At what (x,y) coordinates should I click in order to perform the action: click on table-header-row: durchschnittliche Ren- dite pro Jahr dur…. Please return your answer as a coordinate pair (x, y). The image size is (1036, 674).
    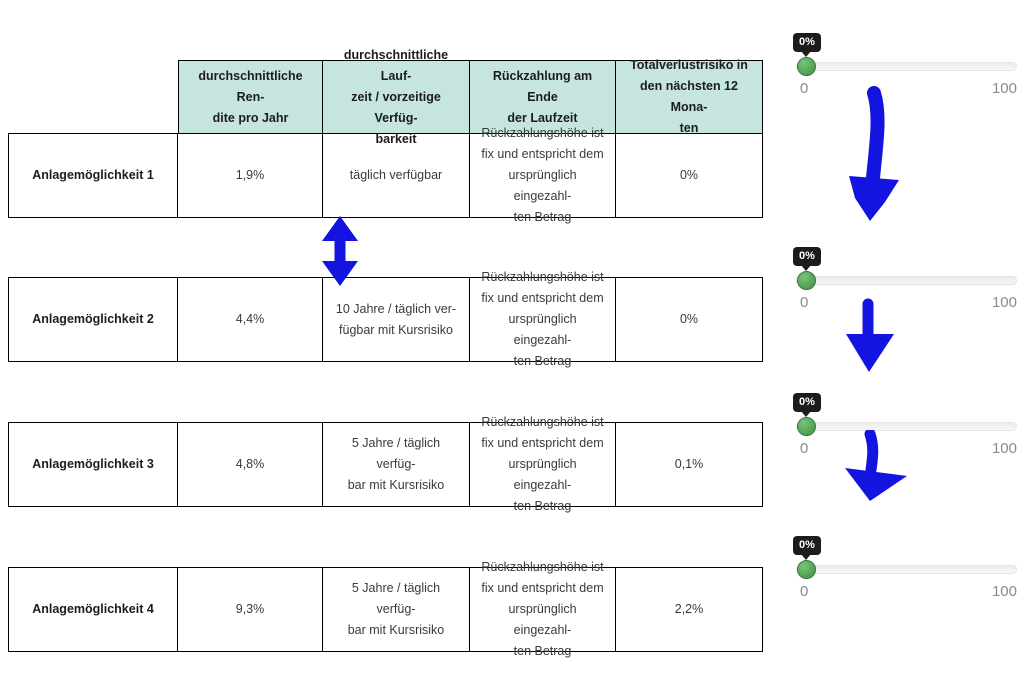
    Looking at the image, I should click on (470, 97).